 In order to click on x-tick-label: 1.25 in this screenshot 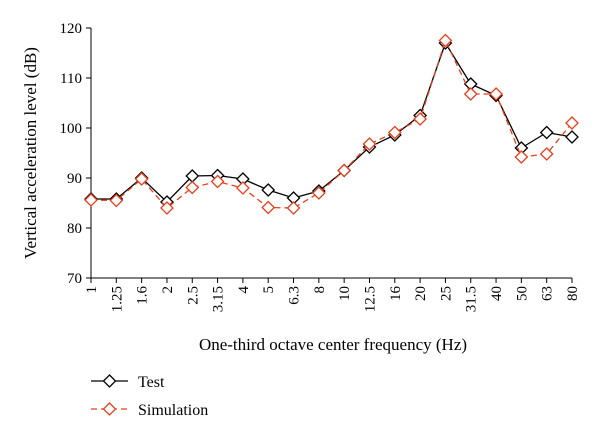, I will do `click(117, 299)`.